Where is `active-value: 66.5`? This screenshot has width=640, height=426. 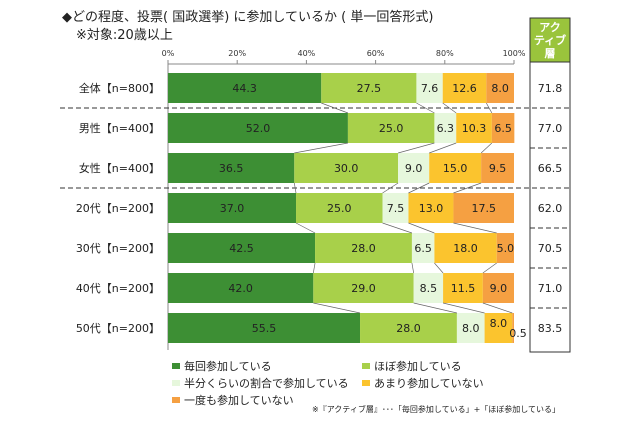 active-value: 66.5 is located at coordinates (550, 168).